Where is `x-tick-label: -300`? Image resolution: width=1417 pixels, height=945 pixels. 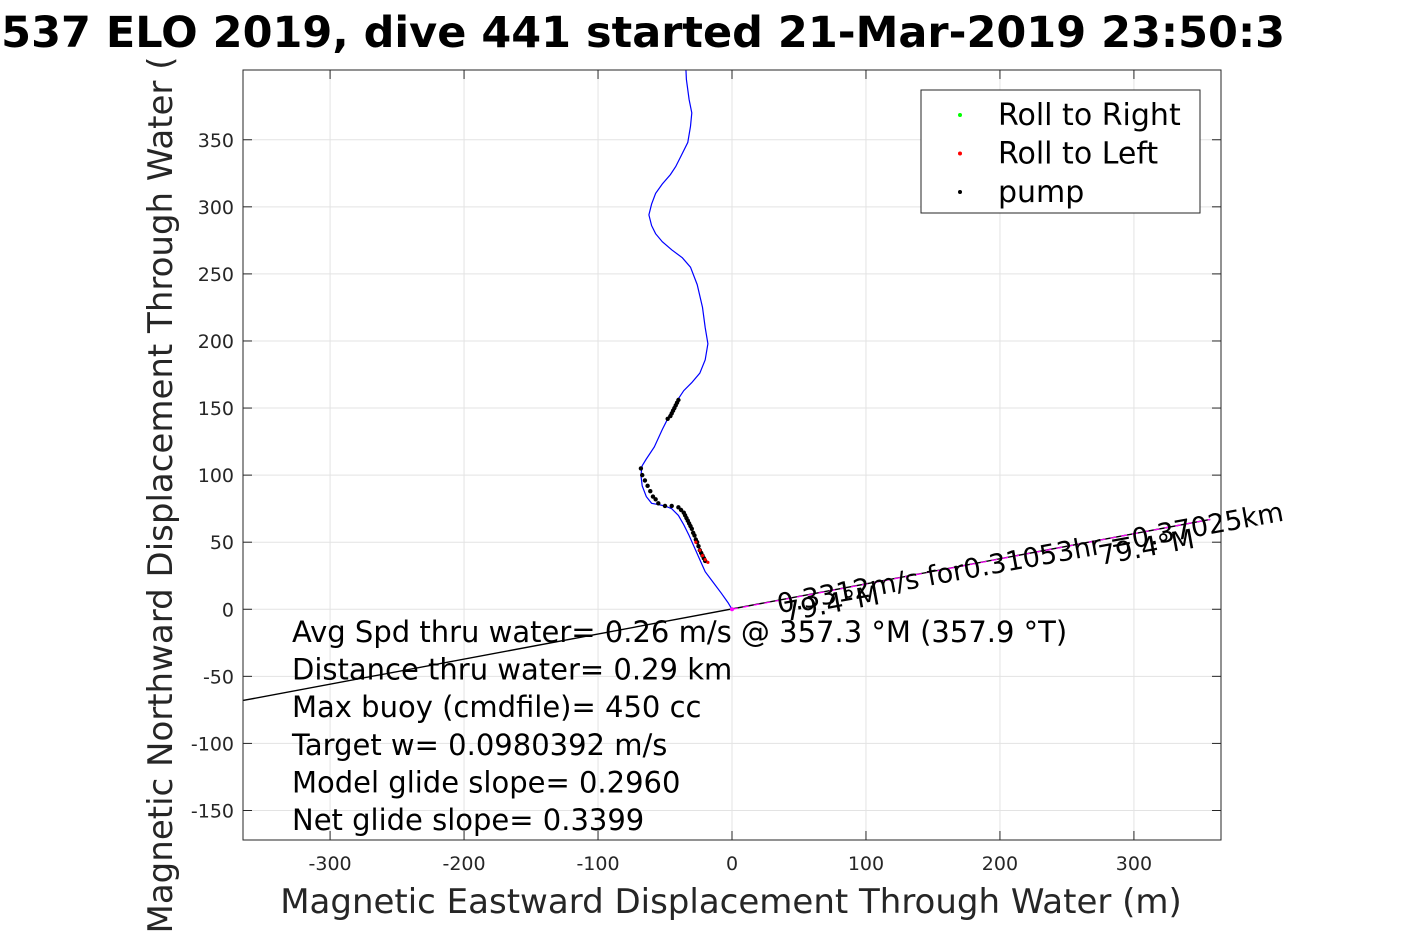 x-tick-label: -300 is located at coordinates (330, 864).